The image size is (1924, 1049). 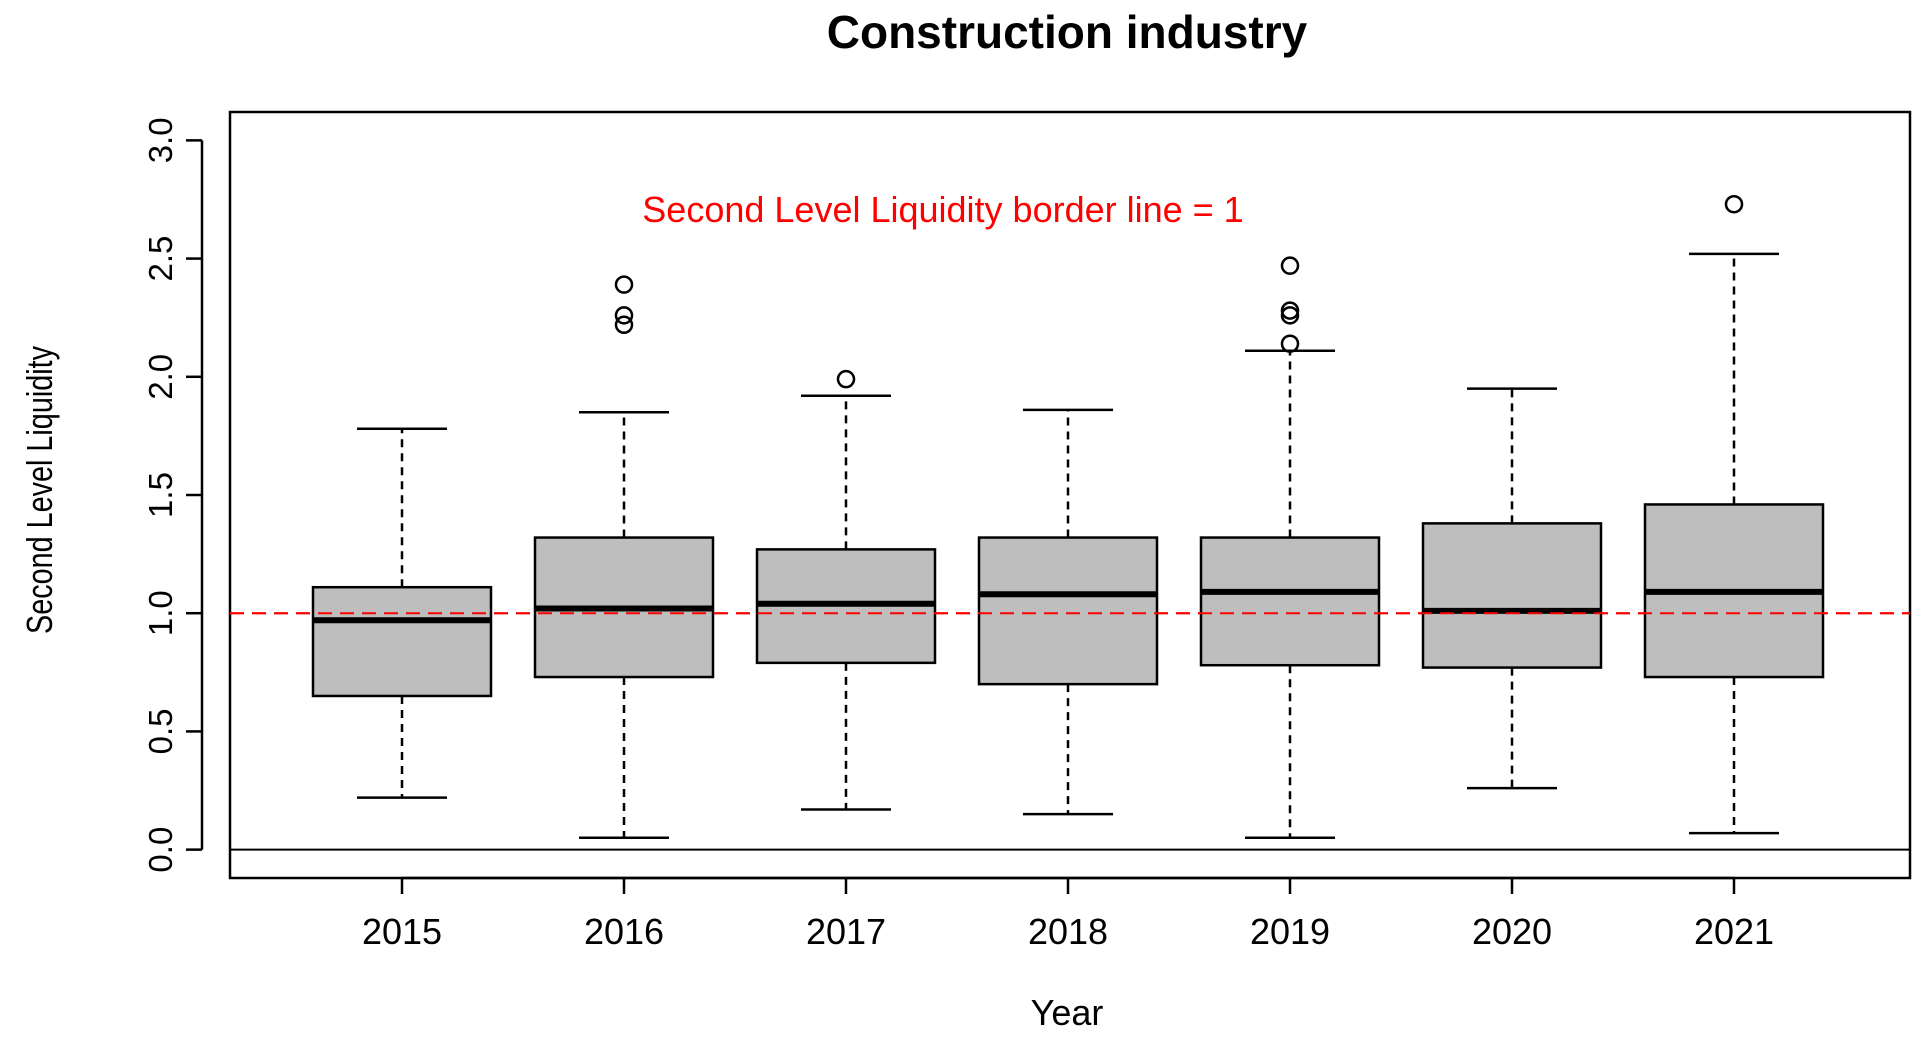 I want to click on y-tick-label: 3.0, so click(x=160, y=140).